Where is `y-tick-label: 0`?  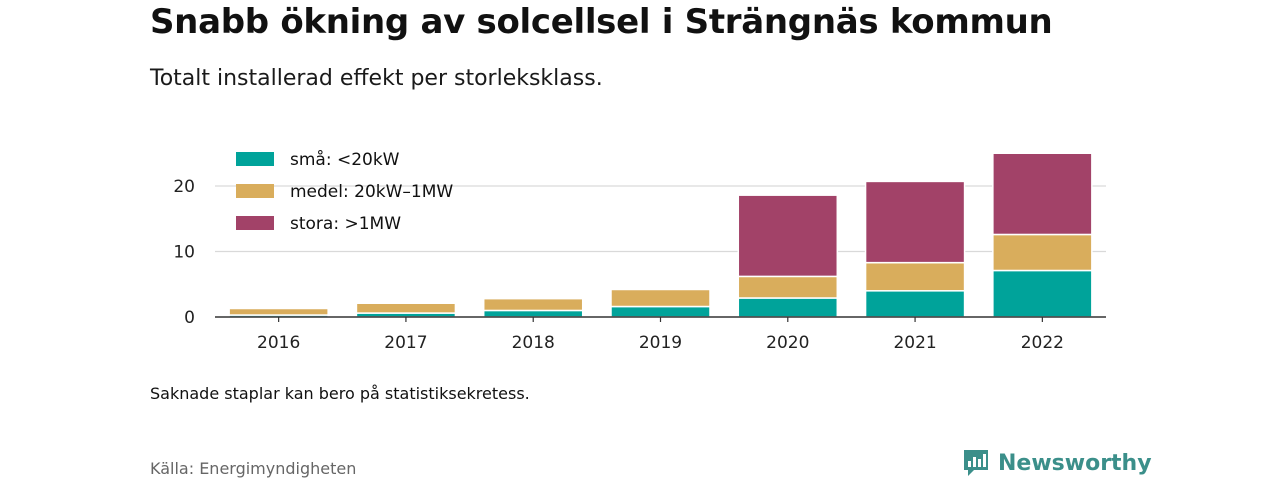 y-tick-label: 0 is located at coordinates (189, 318).